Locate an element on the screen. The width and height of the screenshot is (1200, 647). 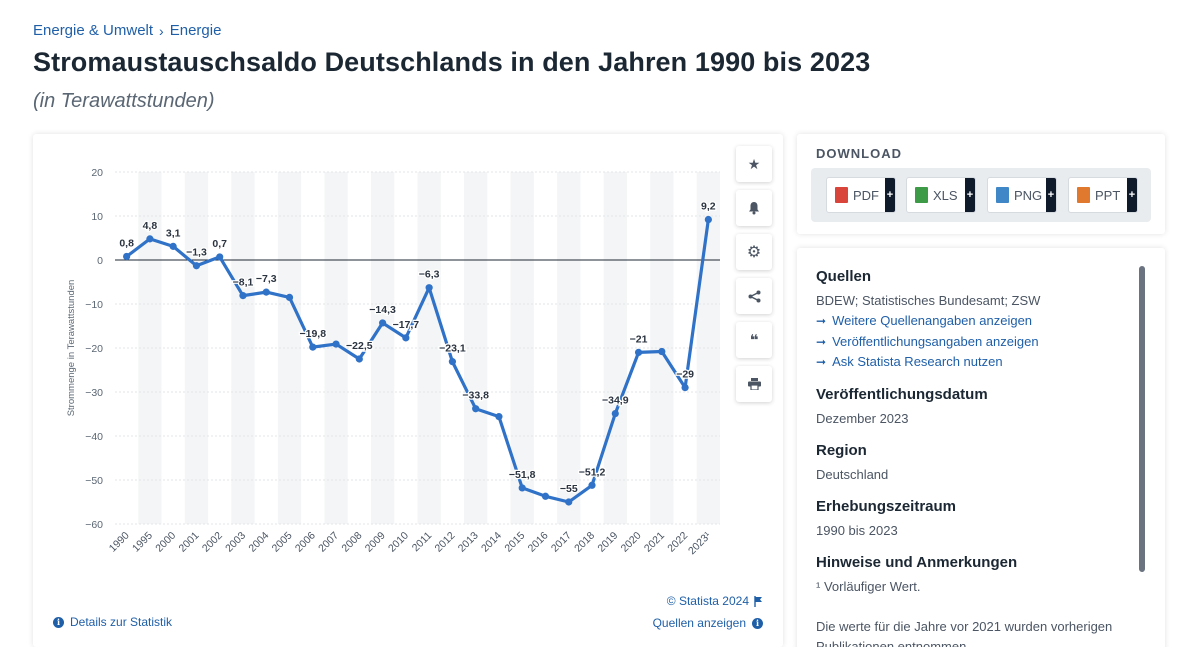
print-icon is located at coordinates (754, 384).